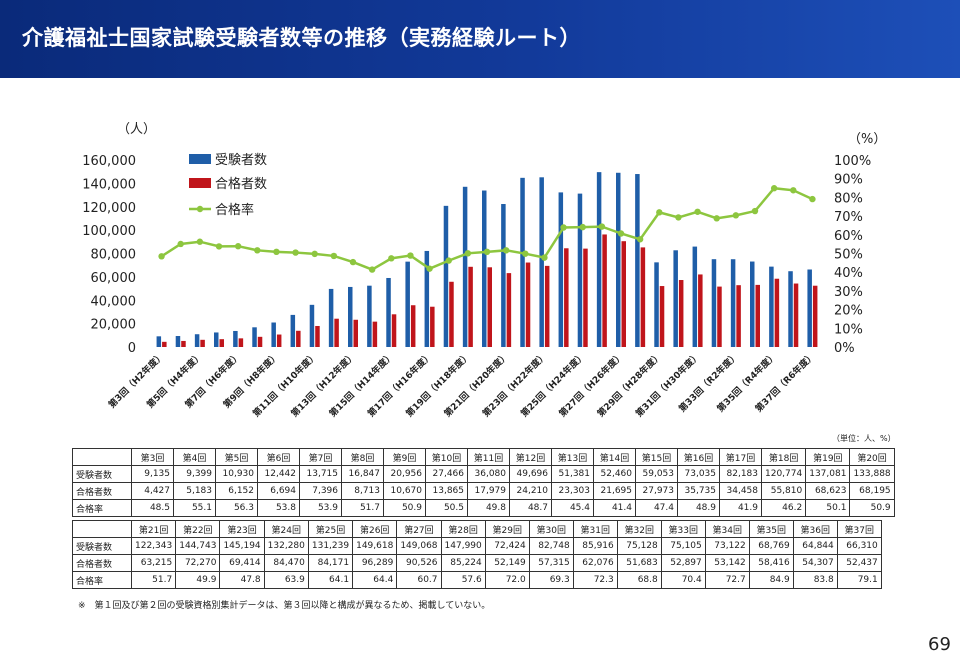 This screenshot has height=660, width=960. What do you see at coordinates (152, 508) in the screenshot?
I see `table-cell: 48.5` at bounding box center [152, 508].